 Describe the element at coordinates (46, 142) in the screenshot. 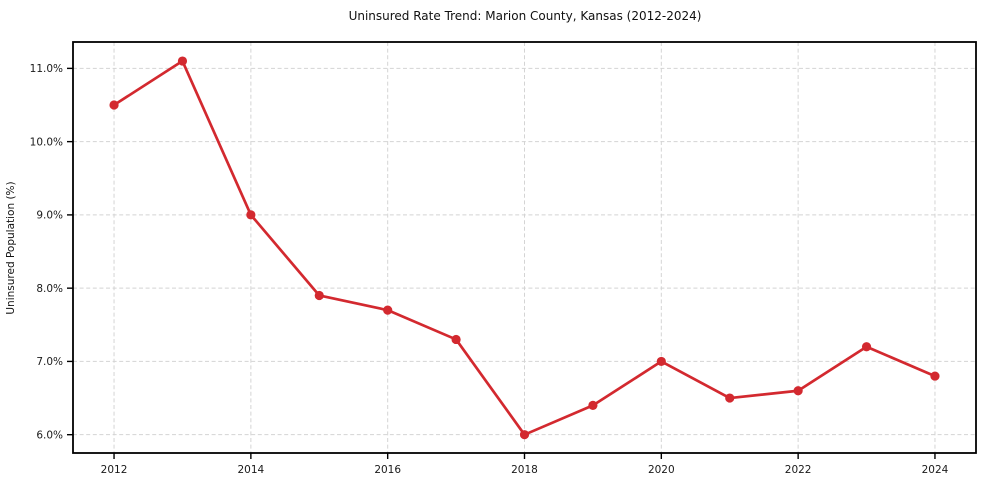

I see `y-tick-label: 10.0%` at that location.